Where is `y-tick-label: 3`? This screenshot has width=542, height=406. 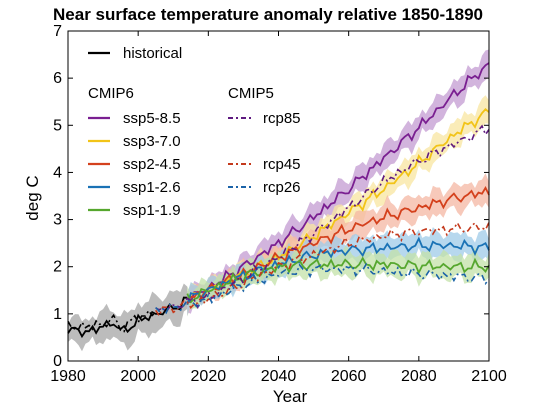 y-tick-label: 3 is located at coordinates (57, 220).